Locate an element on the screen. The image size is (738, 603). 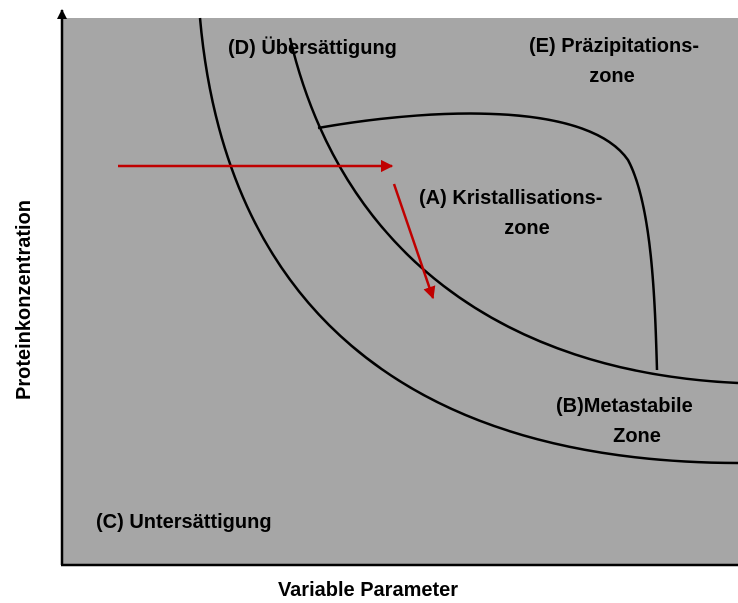
region-label: (D) Übersättigung is located at coordinates (312, 47).